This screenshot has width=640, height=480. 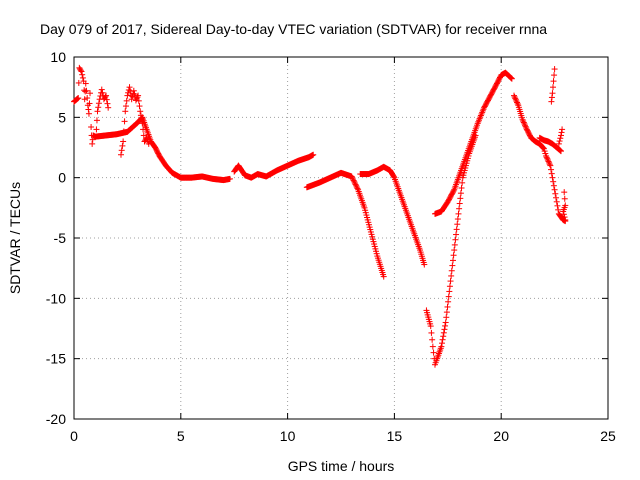 What do you see at coordinates (62, 178) in the screenshot?
I see `y-tick-label: 0` at bounding box center [62, 178].